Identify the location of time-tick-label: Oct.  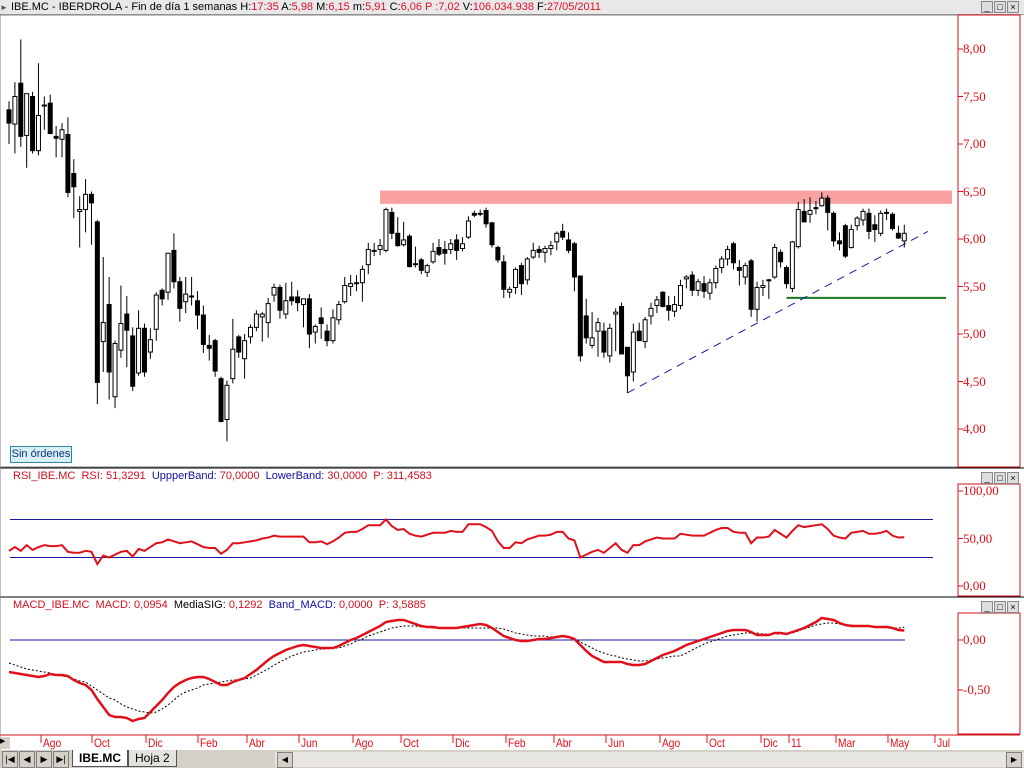
(102, 743).